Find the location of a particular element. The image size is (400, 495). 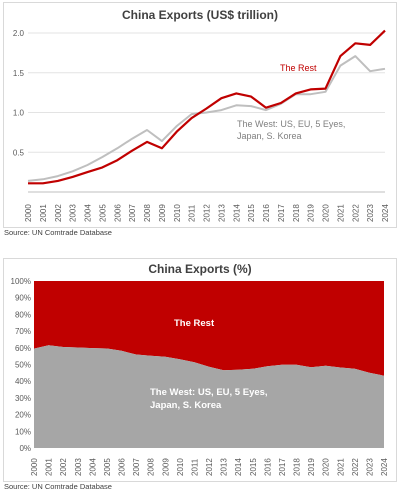

area-y-tick-label: 10% is located at coordinates (23, 431).